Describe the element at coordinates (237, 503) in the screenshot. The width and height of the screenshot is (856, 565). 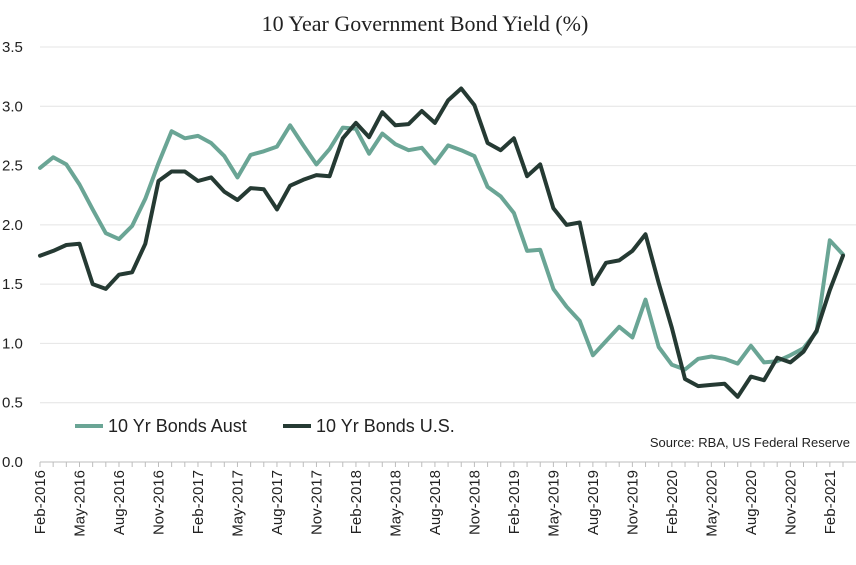
I see `x-tick-label: May-2017` at that location.